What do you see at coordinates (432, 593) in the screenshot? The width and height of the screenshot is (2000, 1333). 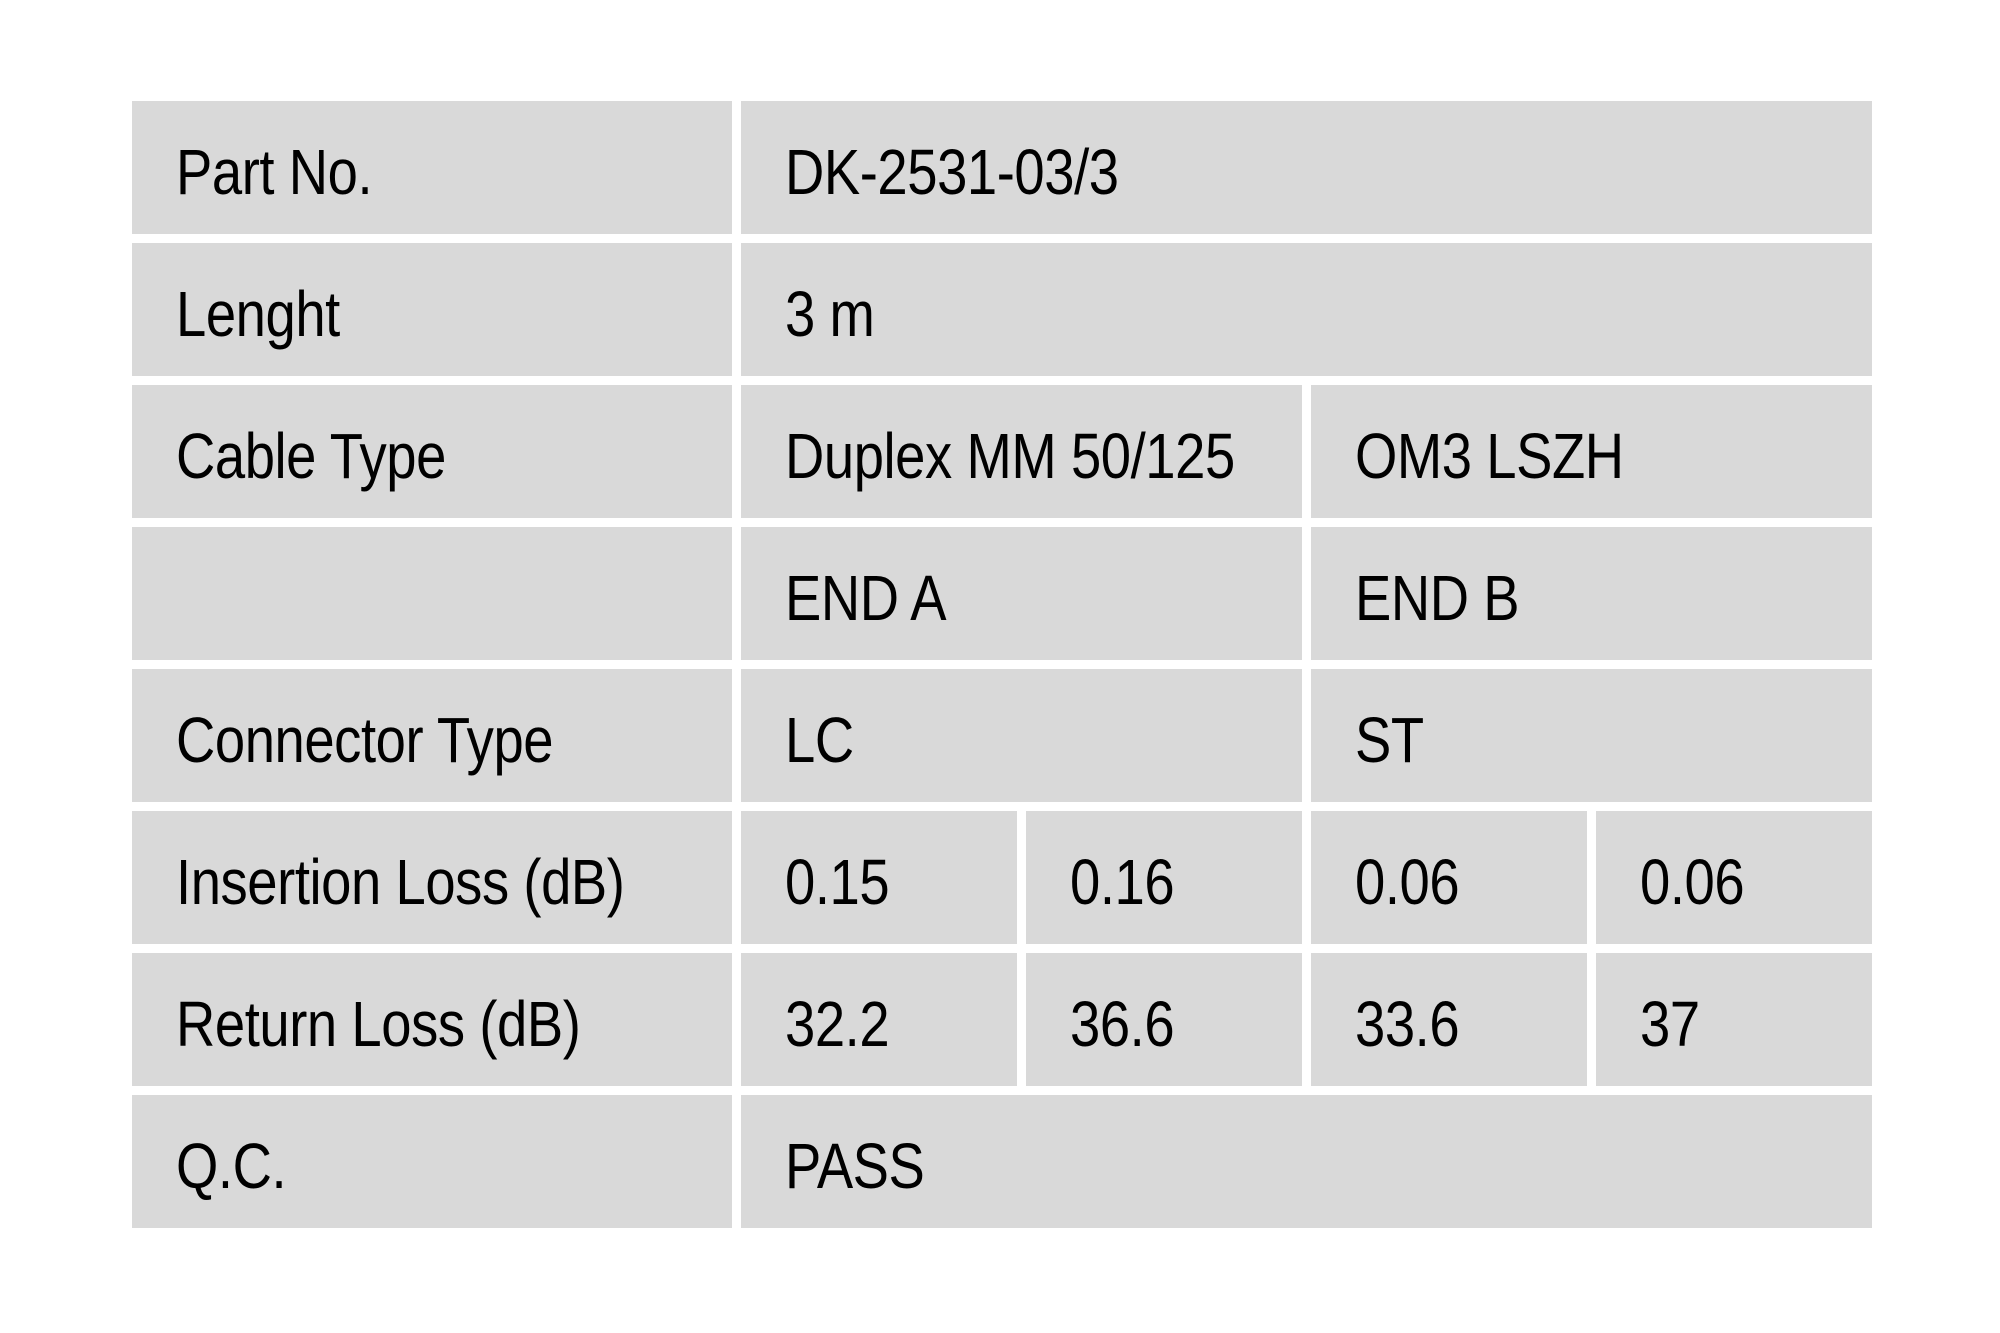 I see `label-cell-ends-empty` at bounding box center [432, 593].